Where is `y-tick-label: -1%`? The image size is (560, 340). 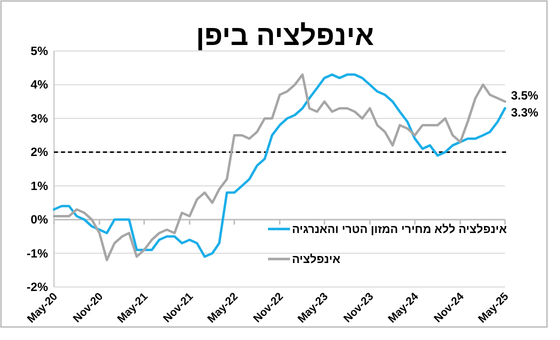
y-tick-label: -1% is located at coordinates (37, 253).